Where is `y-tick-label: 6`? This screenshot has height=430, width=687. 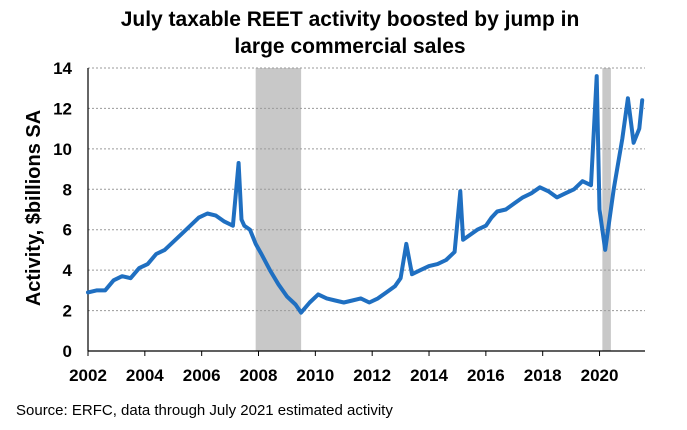
y-tick-label: 6 is located at coordinates (67, 230).